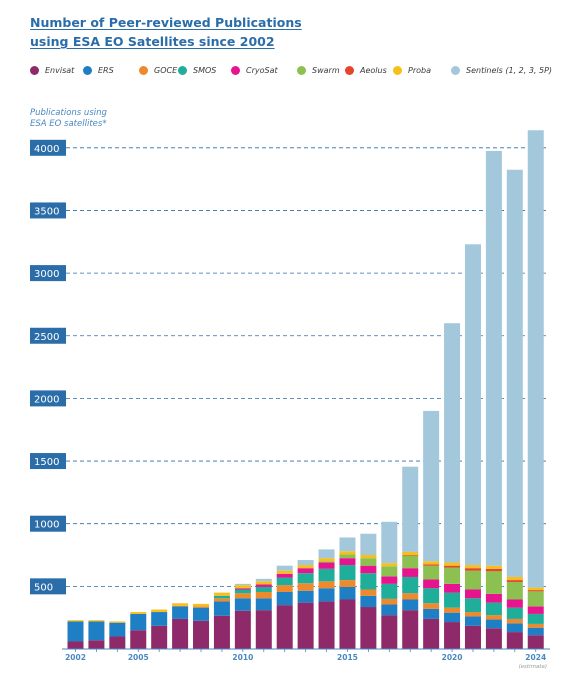 The image size is (588, 687). Describe the element at coordinates (68, 119) in the screenshot. I see `y-axis-caption: Publications using ESA EO satellites*` at that location.